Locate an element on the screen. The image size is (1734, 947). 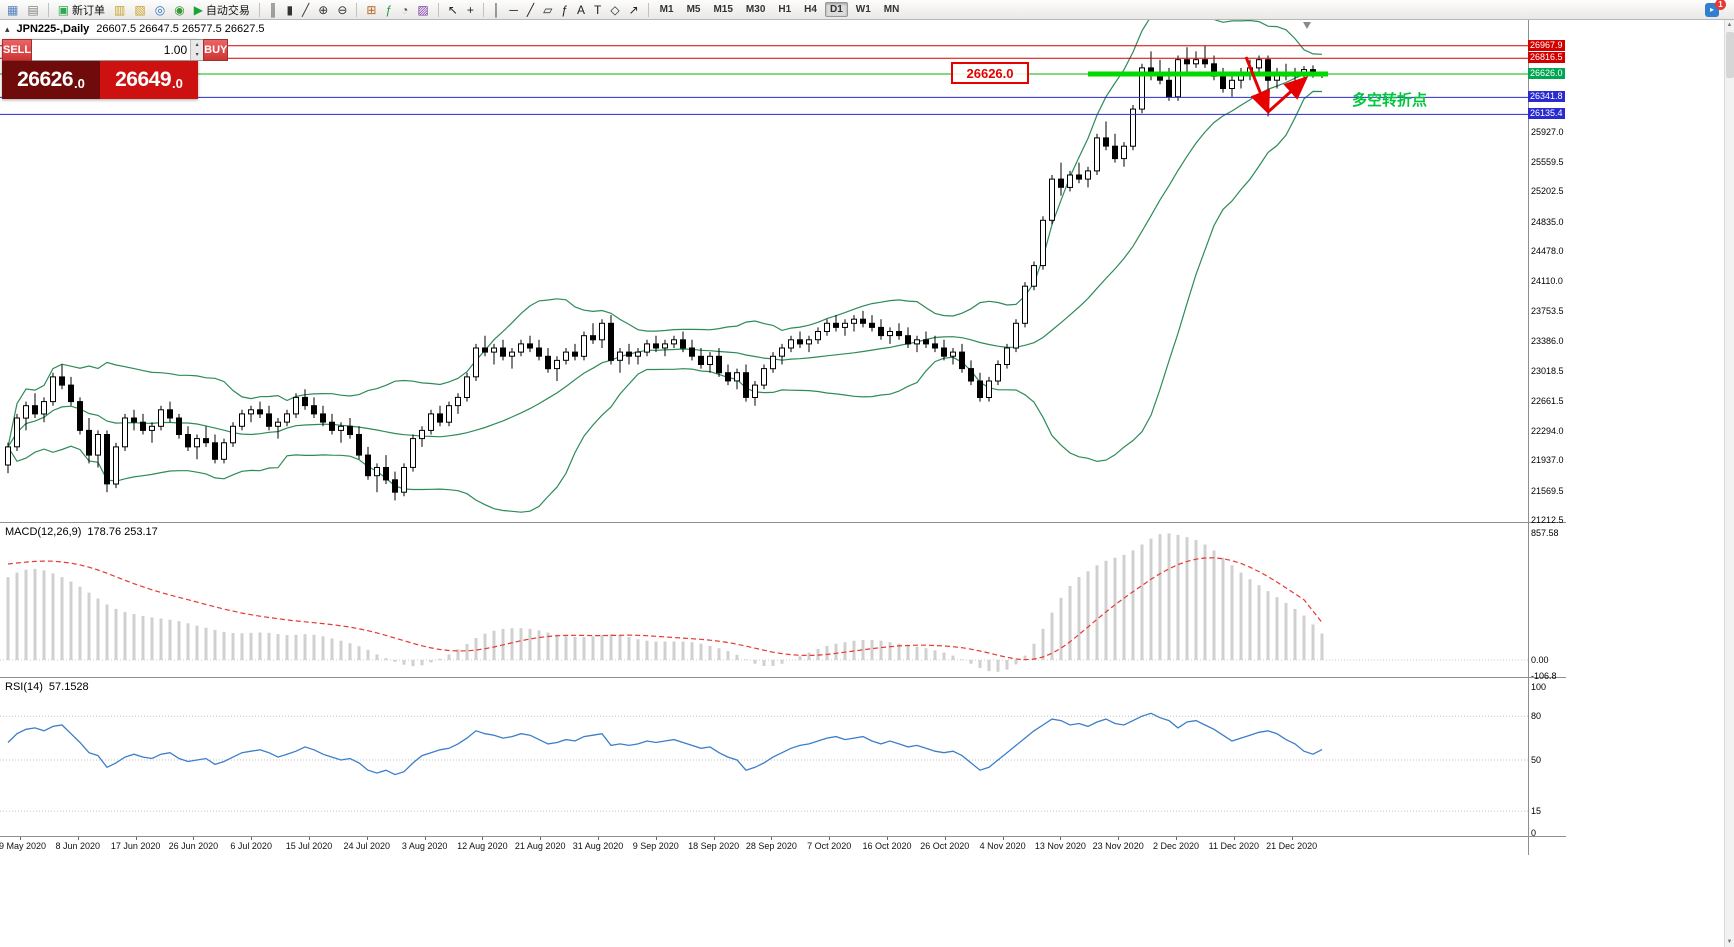
timeframe-d1: D1 is located at coordinates (836, 9).